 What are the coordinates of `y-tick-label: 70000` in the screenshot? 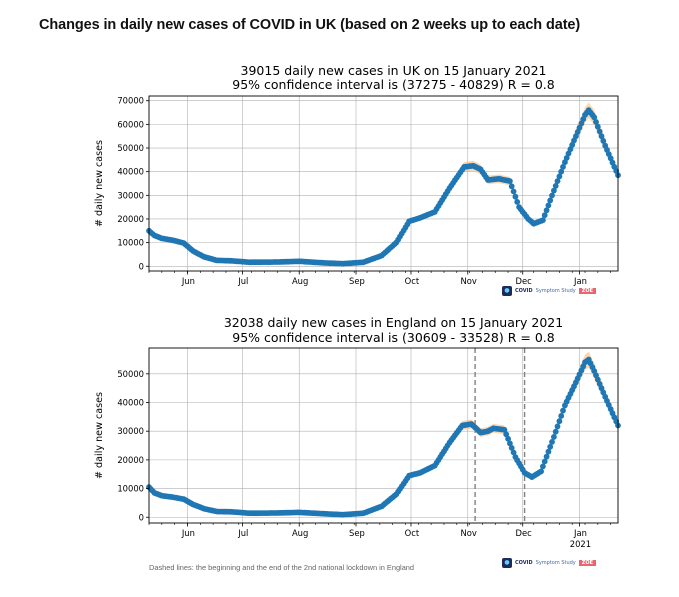 It's located at (130, 101).